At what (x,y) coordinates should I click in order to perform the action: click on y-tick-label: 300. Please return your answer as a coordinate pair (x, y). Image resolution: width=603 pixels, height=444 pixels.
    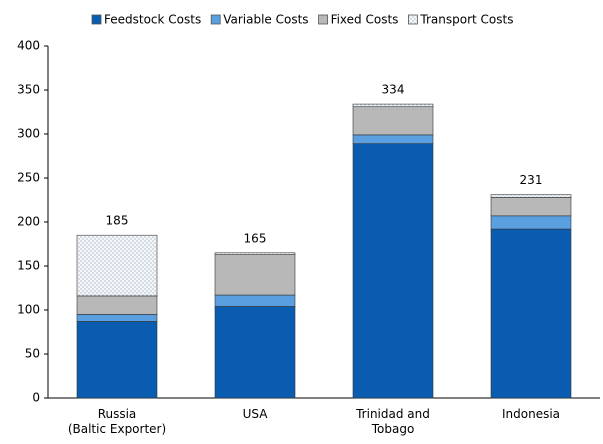
    Looking at the image, I should click on (28, 134).